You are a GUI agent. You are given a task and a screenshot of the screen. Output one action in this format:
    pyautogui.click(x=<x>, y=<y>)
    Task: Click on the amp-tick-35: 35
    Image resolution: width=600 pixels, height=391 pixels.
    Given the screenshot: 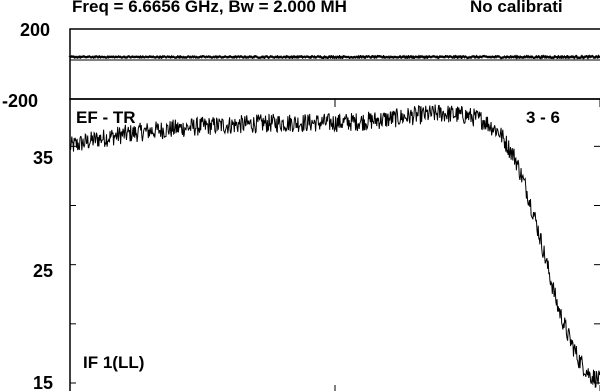 What is the action you would take?
    pyautogui.click(x=43, y=158)
    